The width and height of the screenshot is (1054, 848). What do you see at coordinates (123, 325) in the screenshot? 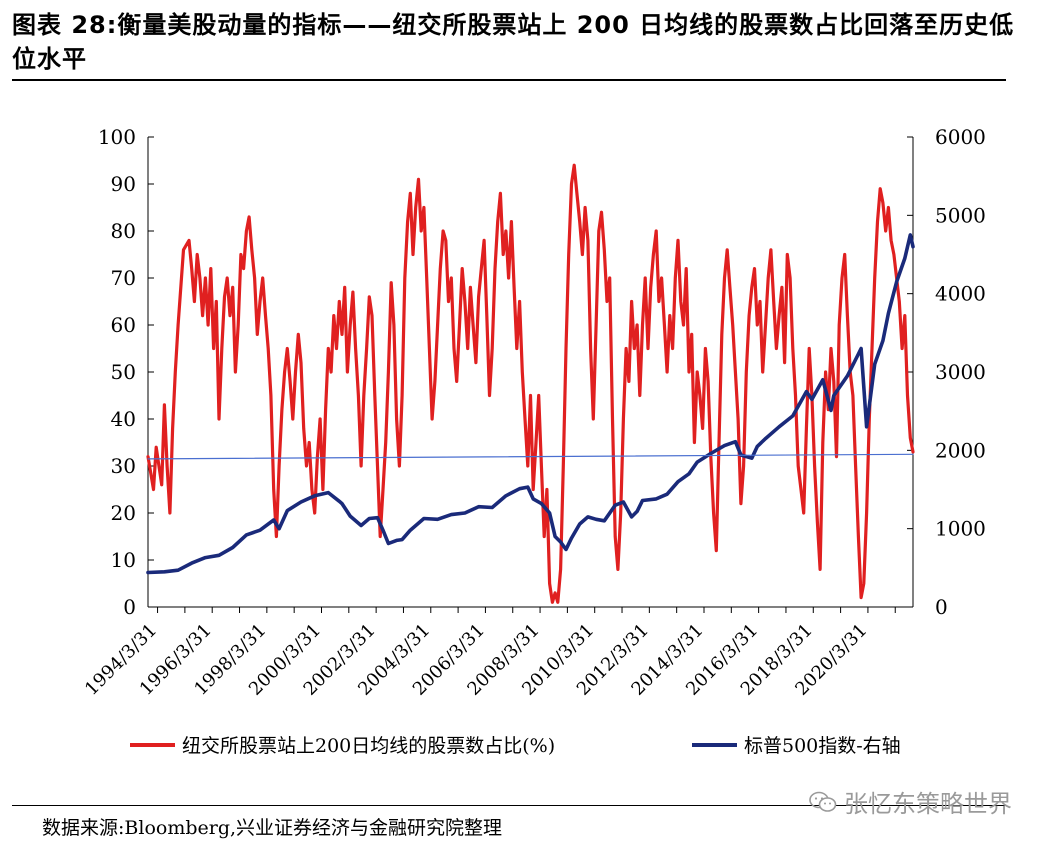
I see `y-left-tick-label: 60` at bounding box center [123, 325].